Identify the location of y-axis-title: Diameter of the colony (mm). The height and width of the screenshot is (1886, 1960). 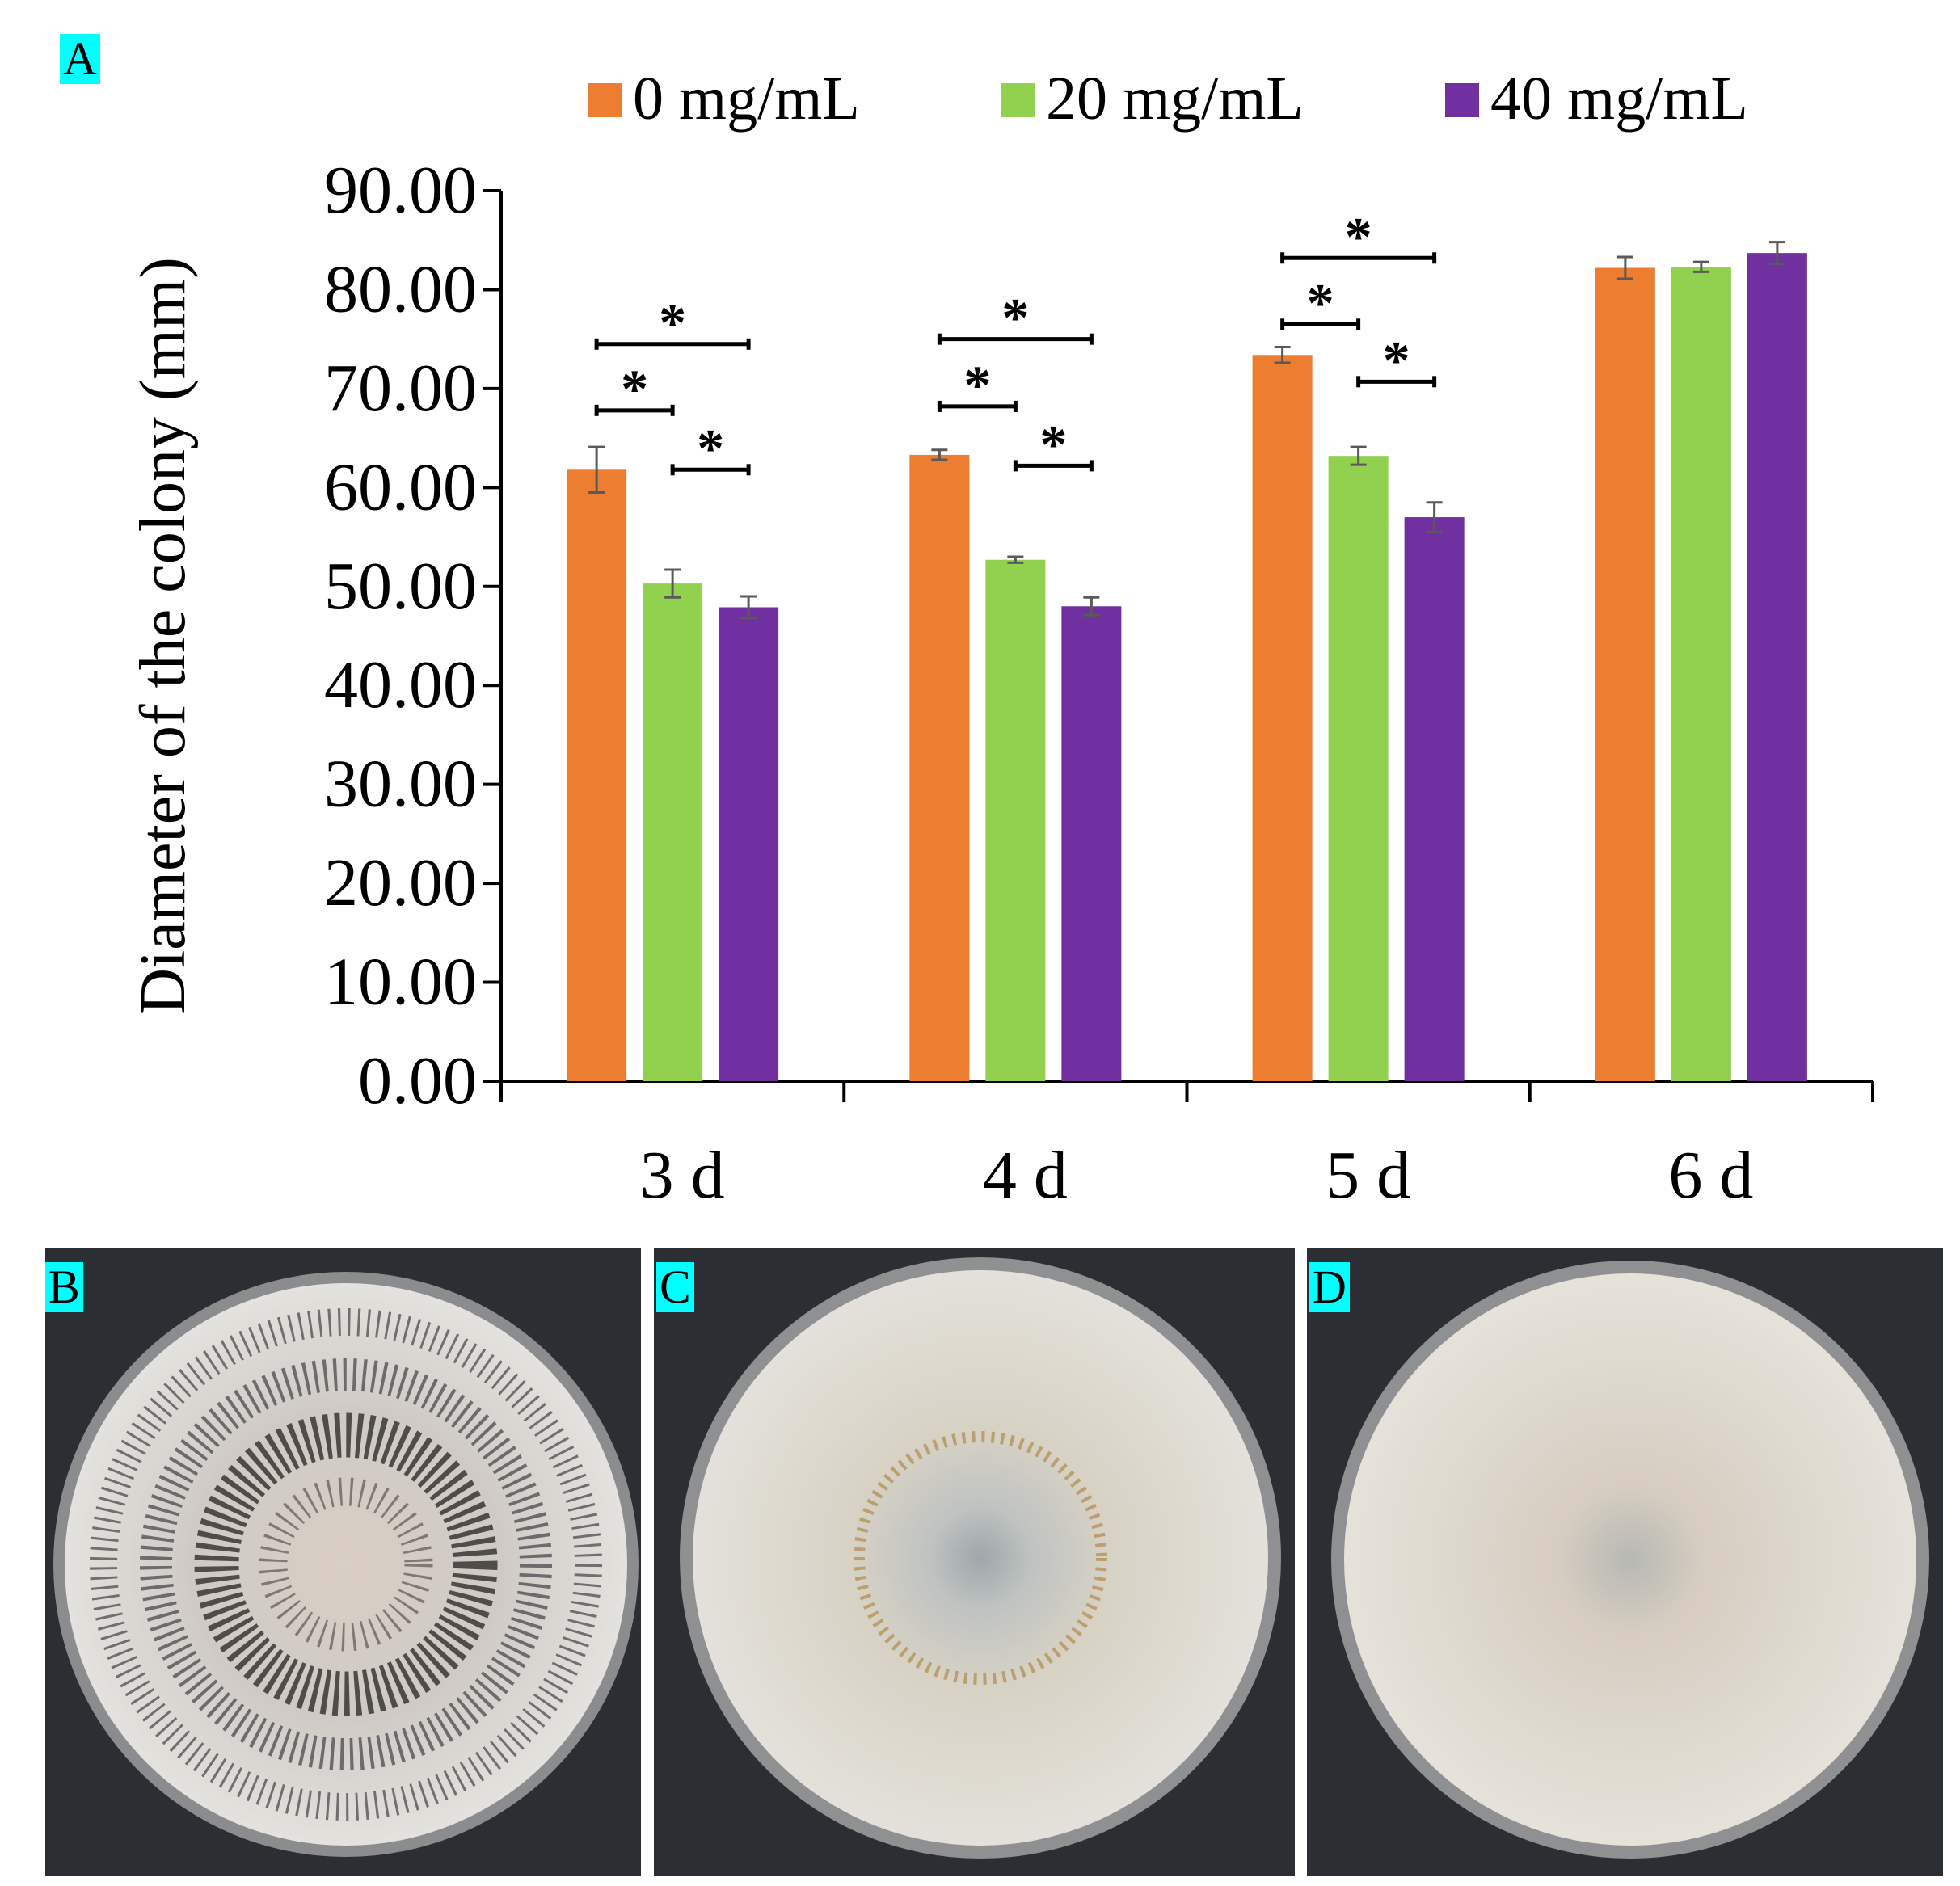
(163, 636).